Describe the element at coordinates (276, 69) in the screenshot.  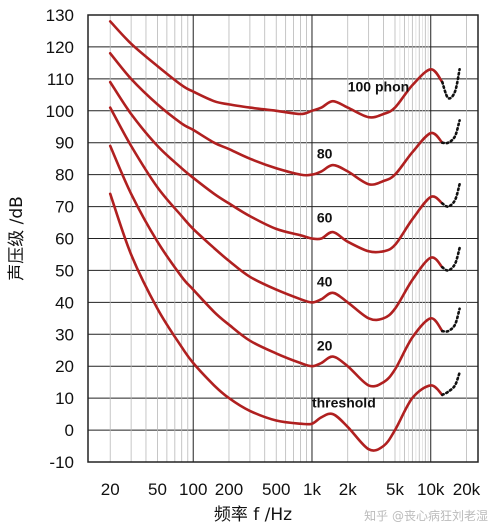
I see `curve-line` at that location.